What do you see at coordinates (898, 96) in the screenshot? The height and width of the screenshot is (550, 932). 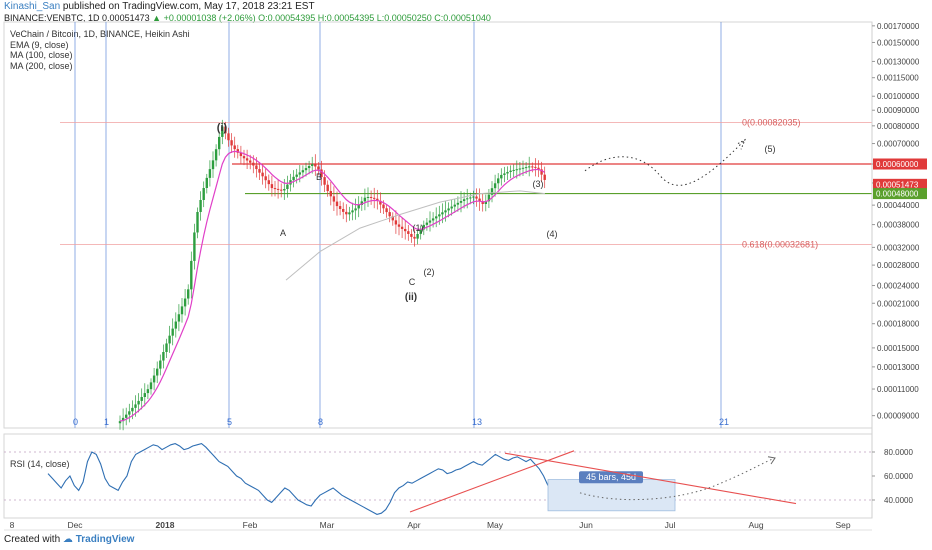 I see `price-tick-label: 0.00100000` at bounding box center [898, 96].